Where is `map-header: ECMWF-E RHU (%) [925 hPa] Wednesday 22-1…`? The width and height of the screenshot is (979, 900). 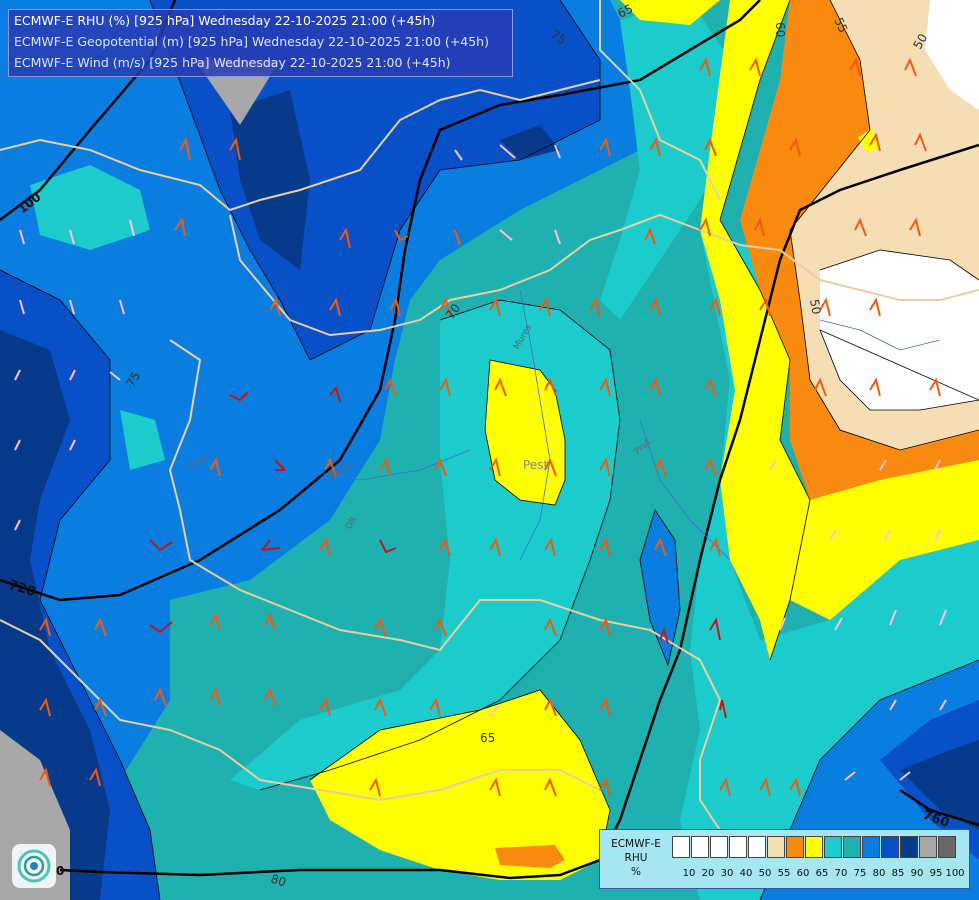
map-header: ECMWF-E RHU (%) [925 hPa] Wednesday 22-1… is located at coordinates (260, 43).